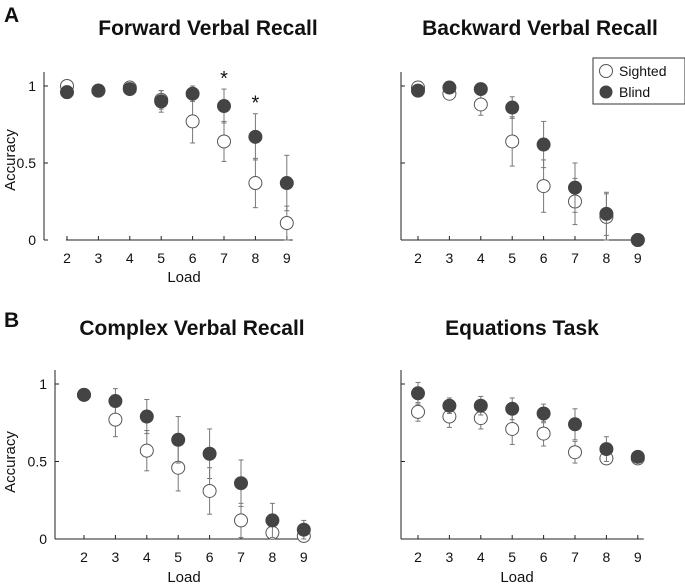  Describe the element at coordinates (642, 71) in the screenshot. I see `legend-sighted-label: Sighted` at that location.